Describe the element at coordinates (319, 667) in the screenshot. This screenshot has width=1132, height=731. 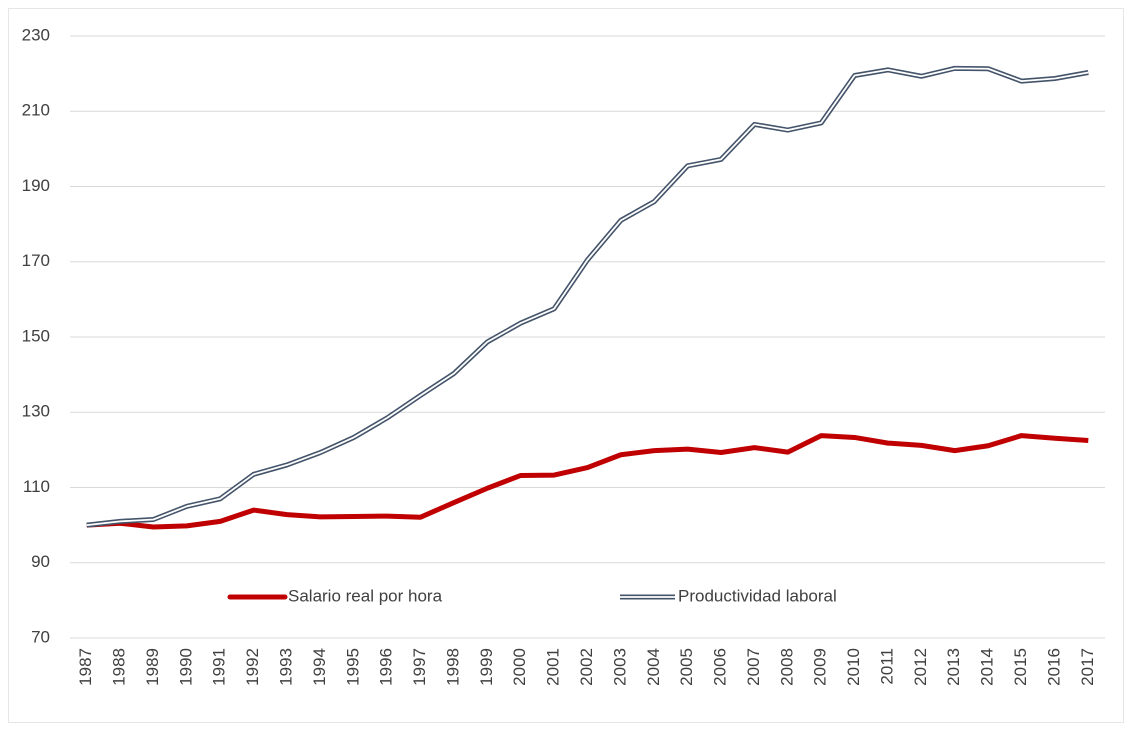
I see `x-tick-label: 1994` at that location.